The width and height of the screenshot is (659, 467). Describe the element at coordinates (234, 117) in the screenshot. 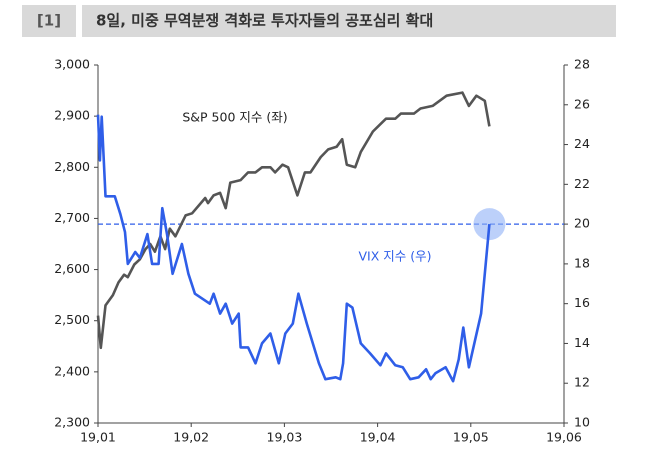

I see `annotation: S&P 500 지수 (좌)` at that location.